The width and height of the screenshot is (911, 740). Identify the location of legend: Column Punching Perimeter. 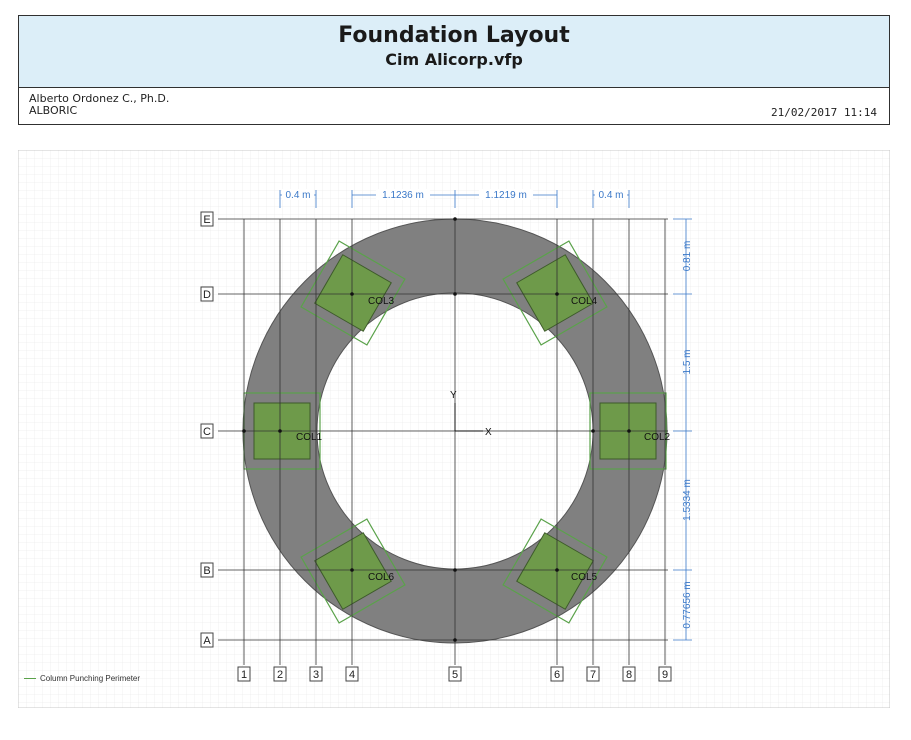
(82, 678).